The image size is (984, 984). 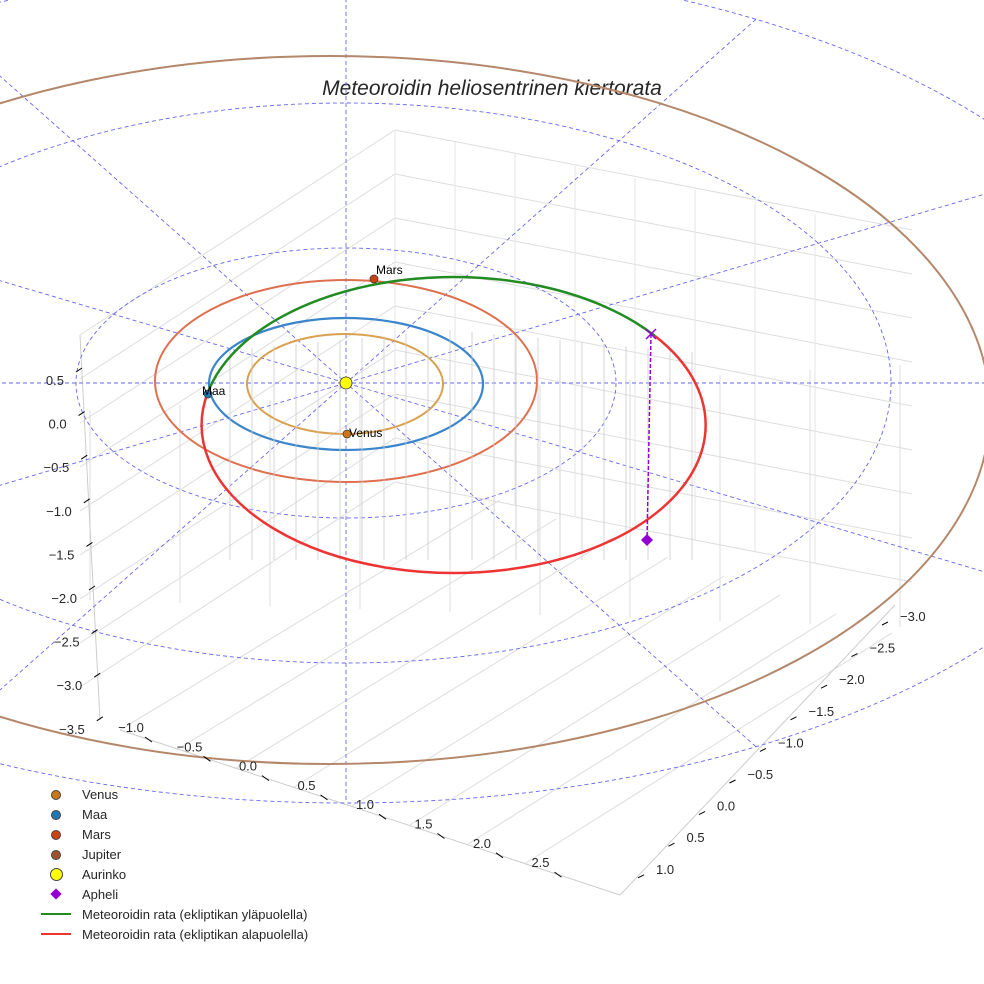 I want to click on legend-label: Maa, so click(x=95, y=815).